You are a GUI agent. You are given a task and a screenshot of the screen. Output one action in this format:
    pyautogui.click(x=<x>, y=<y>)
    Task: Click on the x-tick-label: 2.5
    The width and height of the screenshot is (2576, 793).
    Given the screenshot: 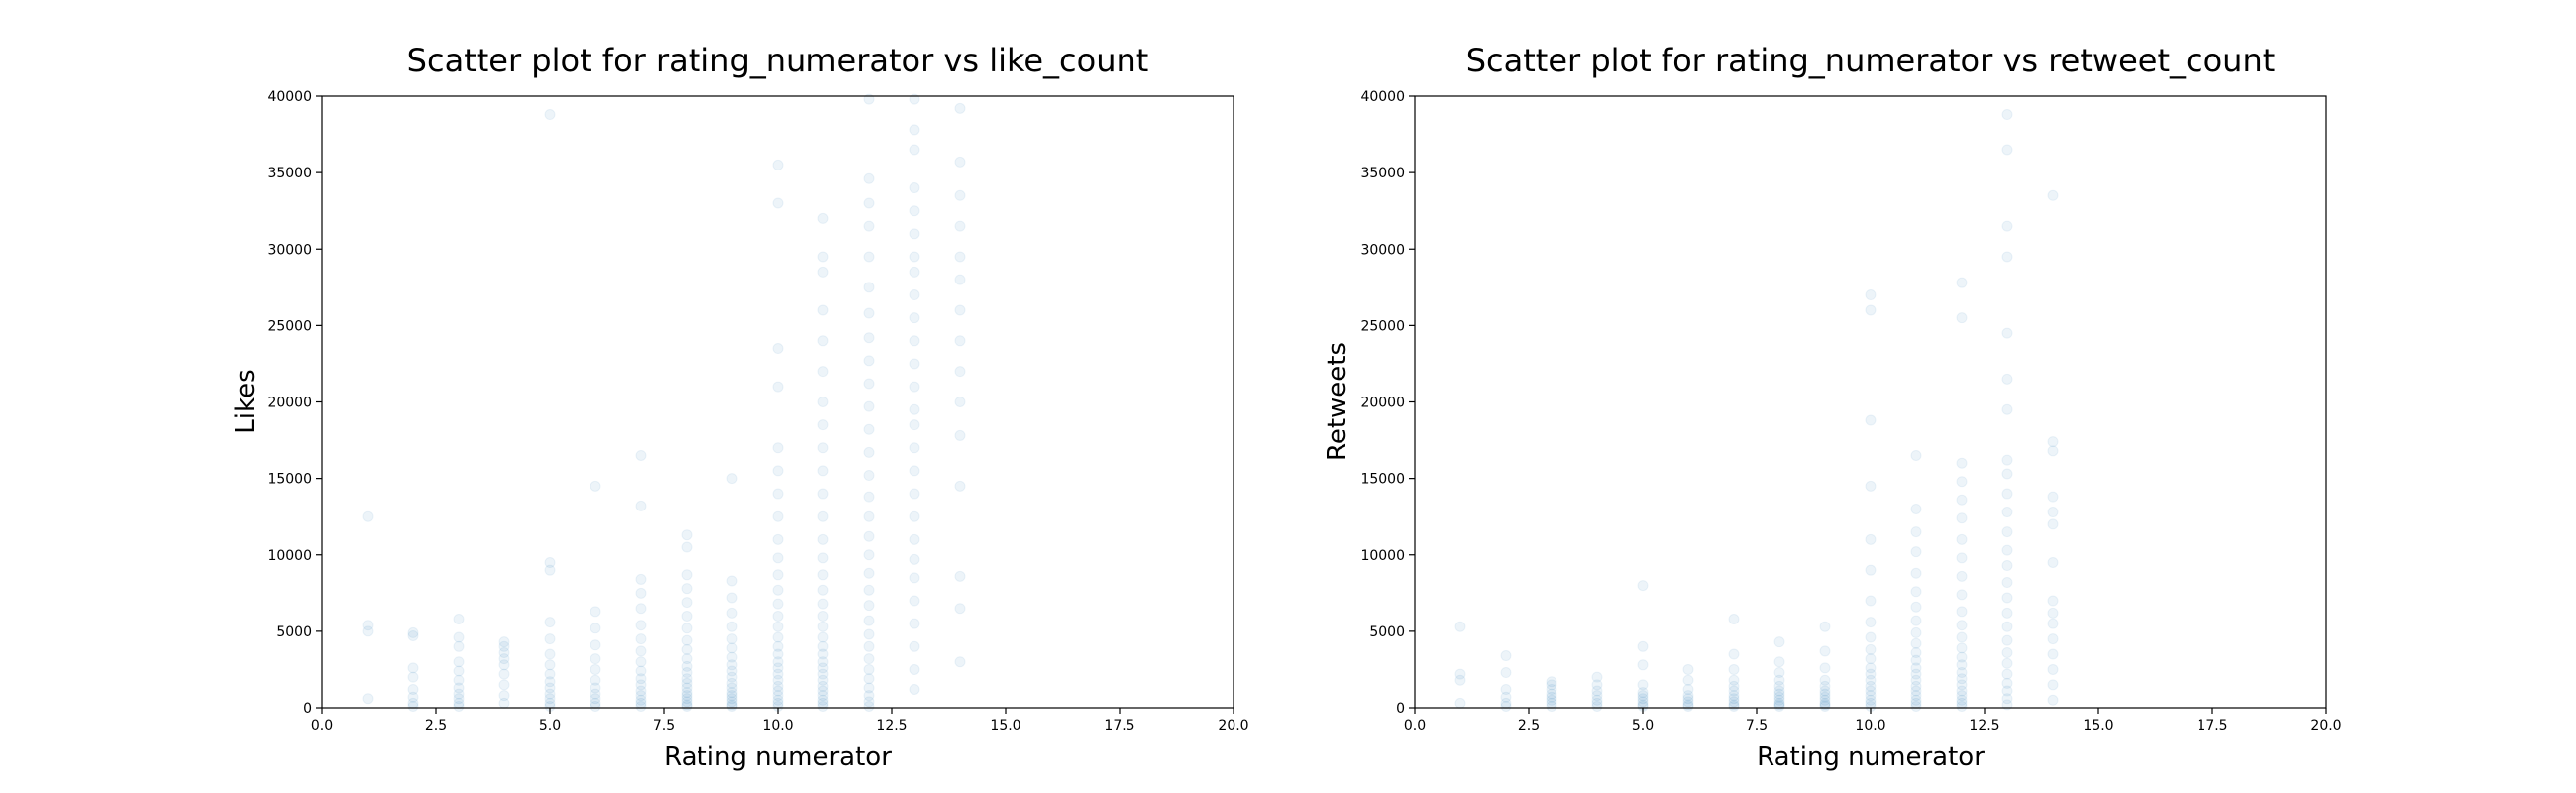 What is the action you would take?
    pyautogui.click(x=436, y=726)
    